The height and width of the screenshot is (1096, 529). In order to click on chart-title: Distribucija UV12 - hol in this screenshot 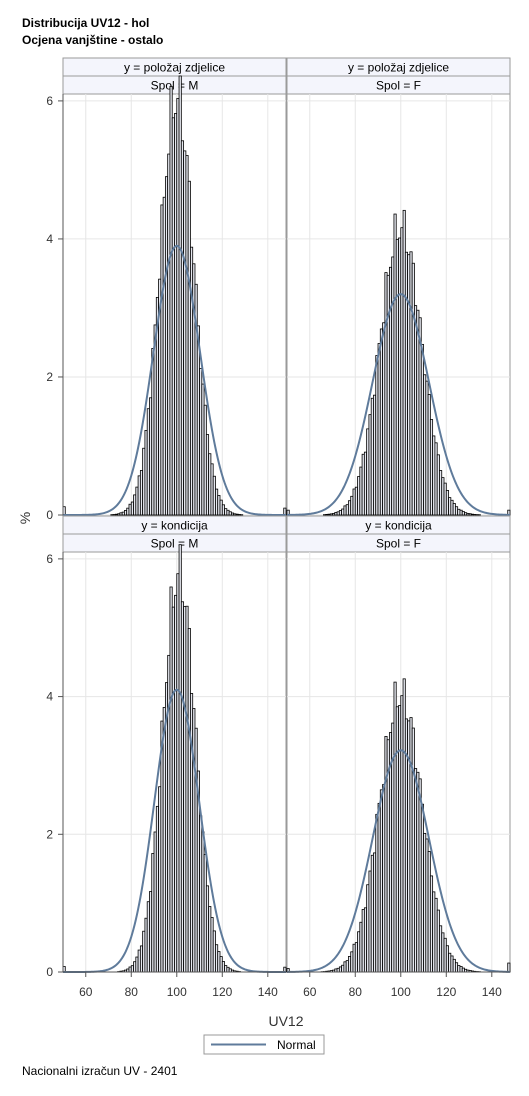, I will do `click(85, 23)`.